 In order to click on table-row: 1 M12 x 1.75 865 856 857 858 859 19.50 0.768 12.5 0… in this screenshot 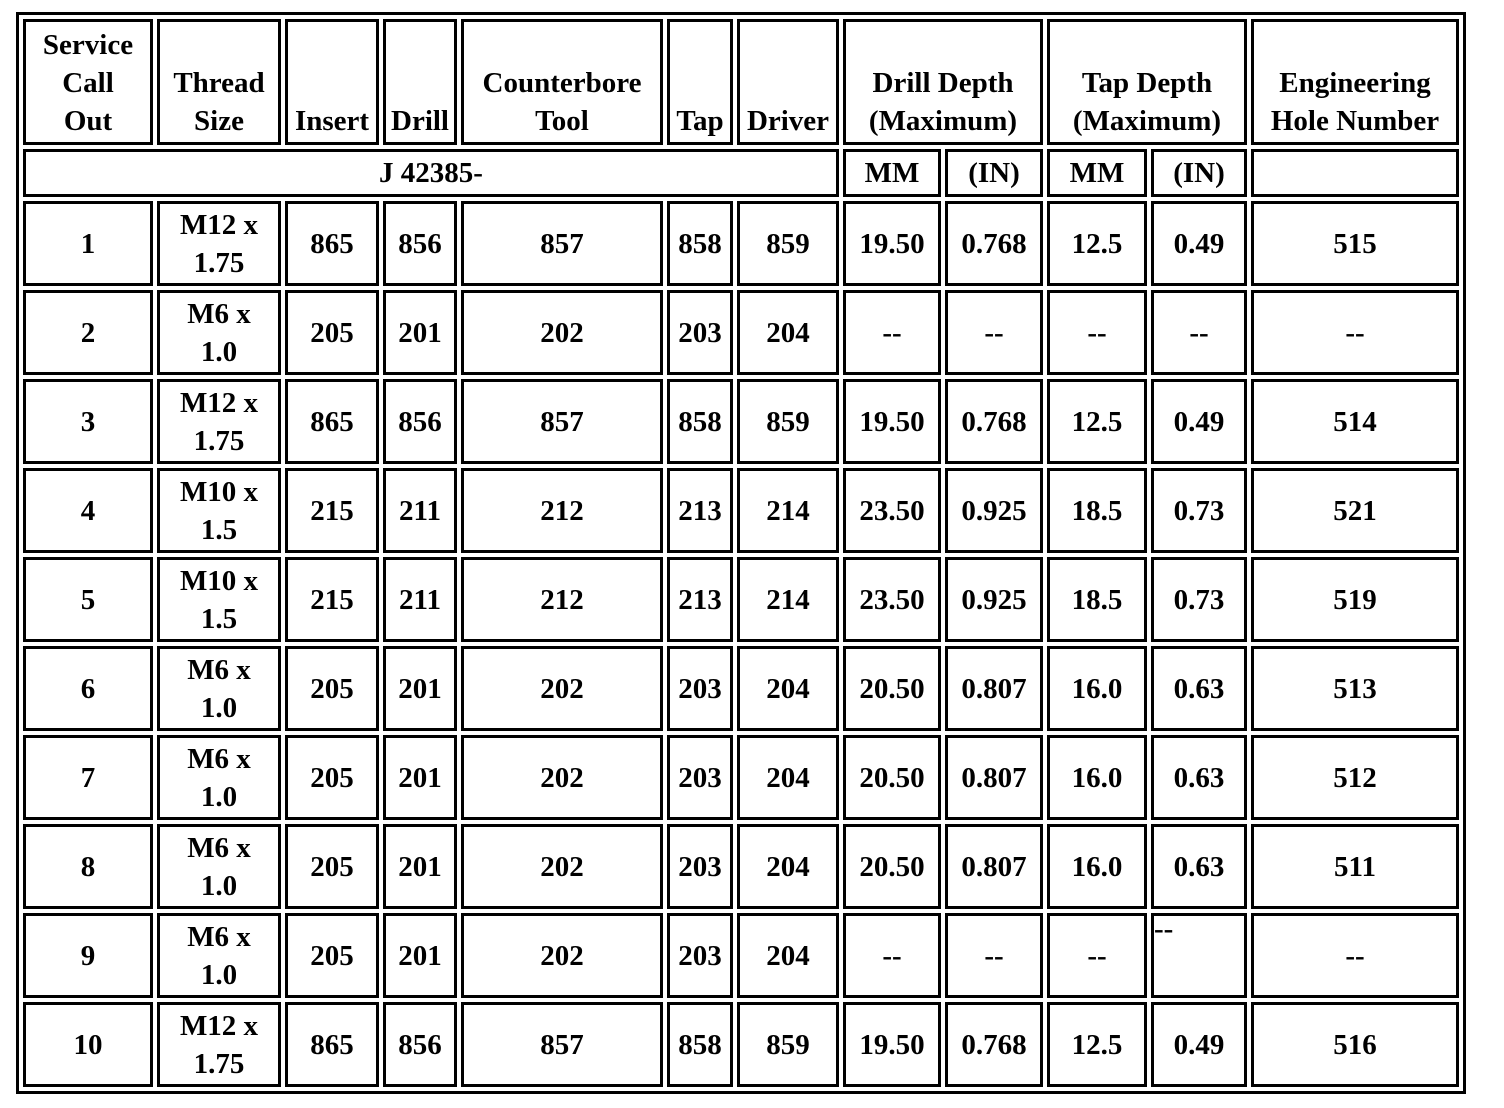, I will do `click(741, 243)`.